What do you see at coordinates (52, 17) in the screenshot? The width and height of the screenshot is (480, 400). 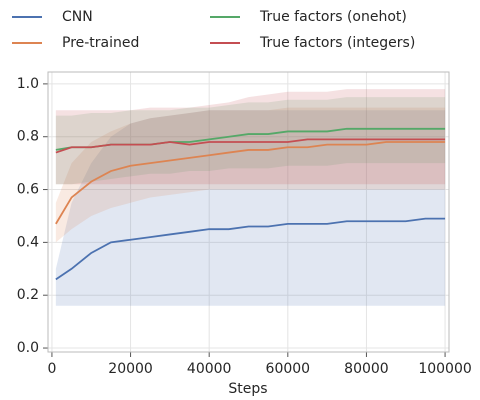 I see `legend-item: CNN` at bounding box center [52, 17].